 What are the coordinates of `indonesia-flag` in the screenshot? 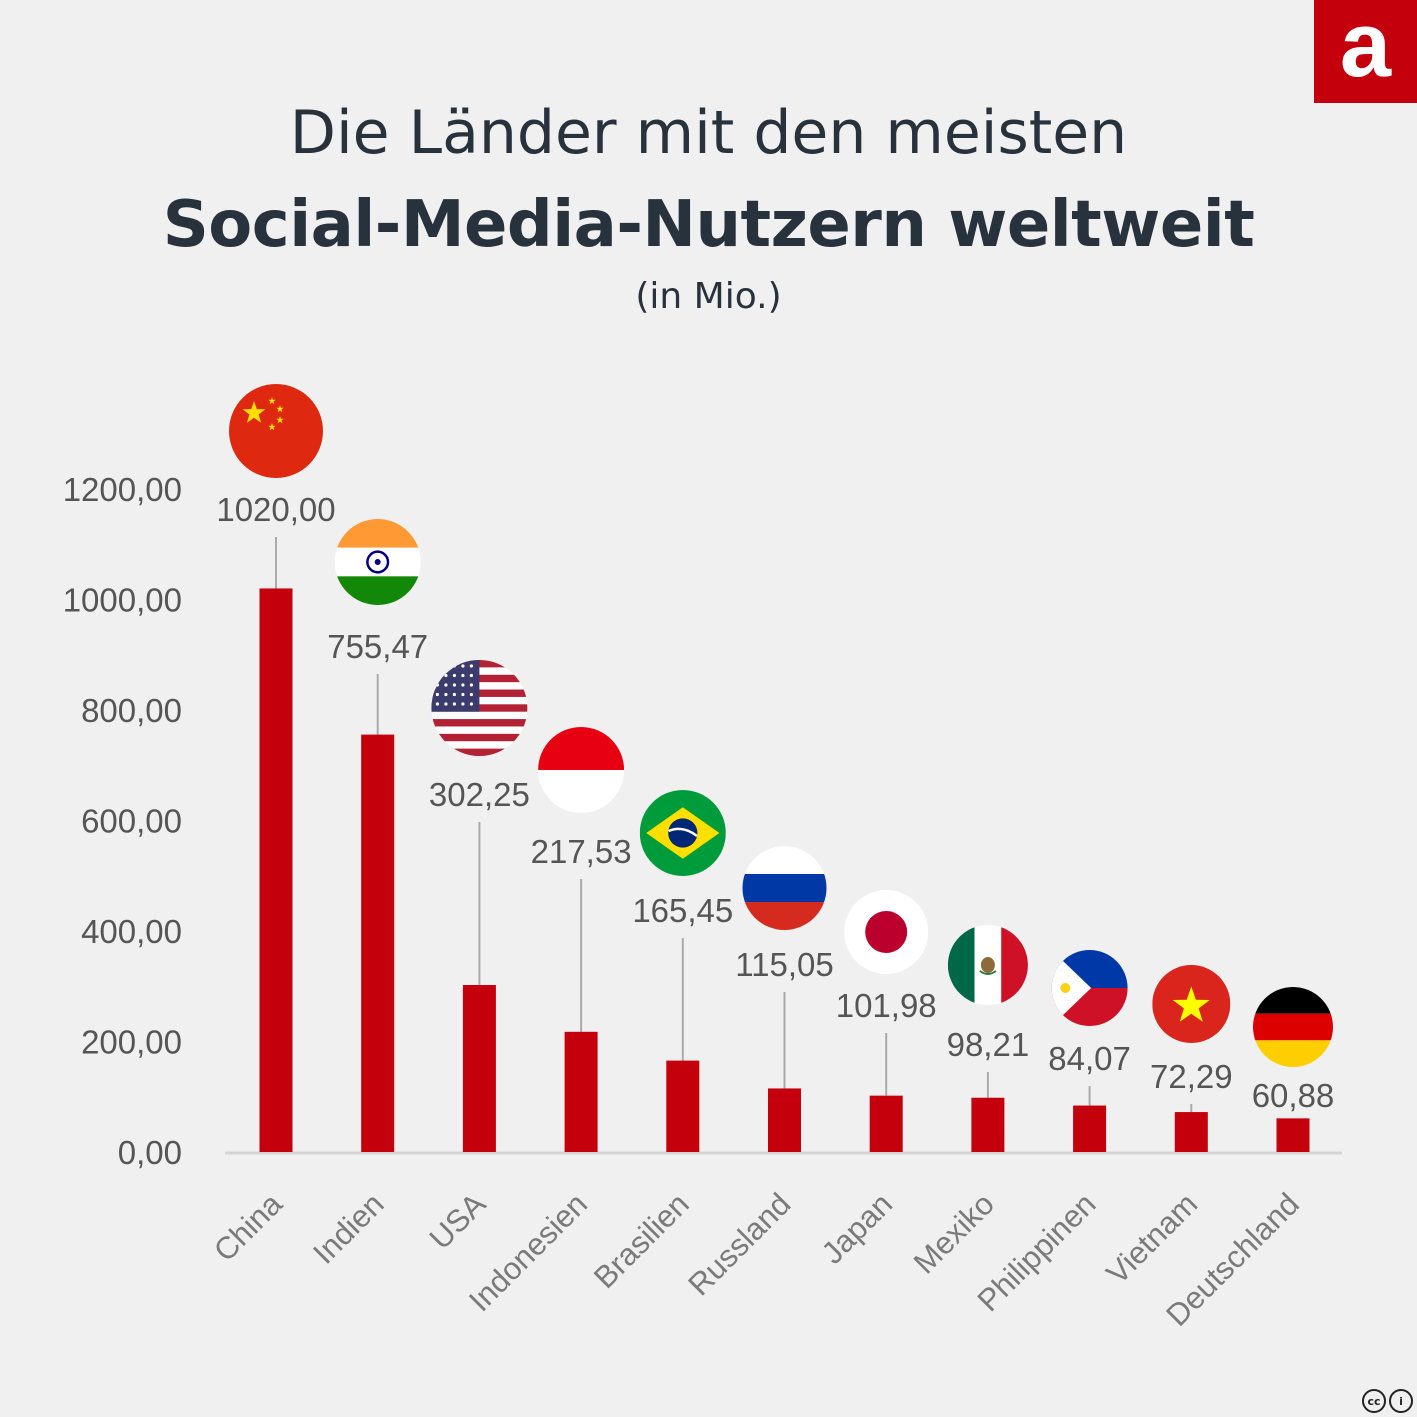 It's located at (581, 770).